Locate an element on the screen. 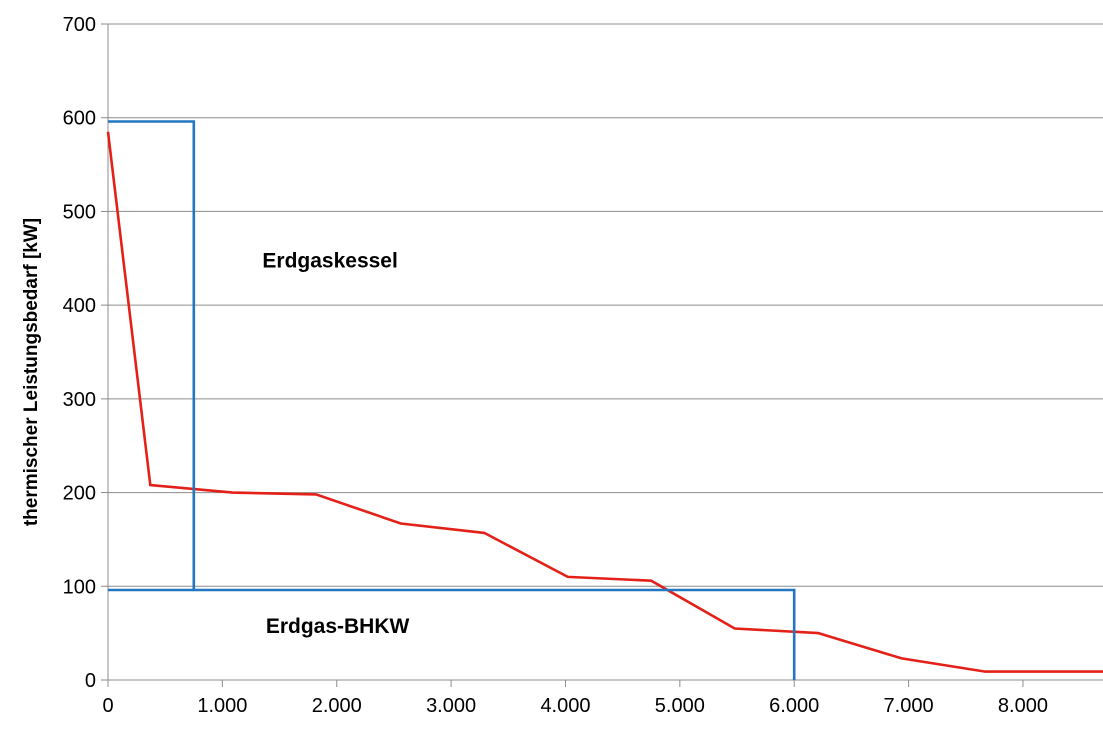 The image size is (1103, 729). y-tick-label: 0 is located at coordinates (90, 681).